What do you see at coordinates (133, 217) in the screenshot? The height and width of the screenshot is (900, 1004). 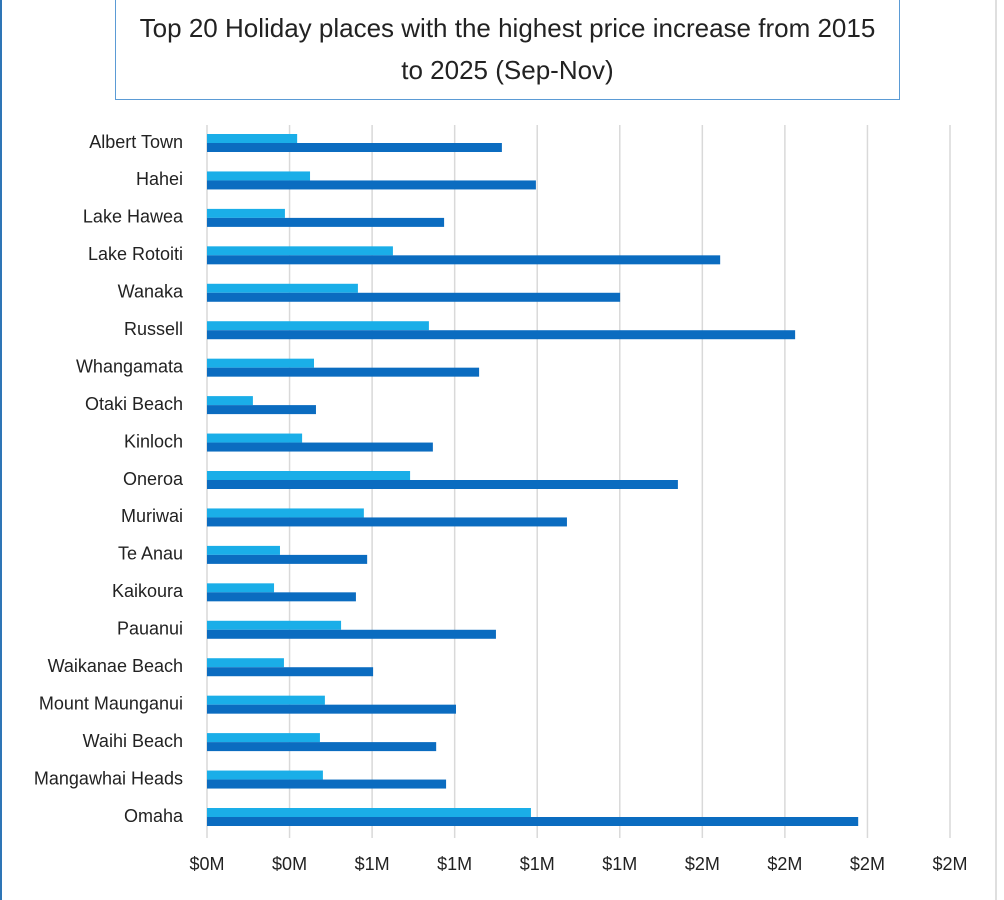 I see `y-tick-label: Lake Hawea` at bounding box center [133, 217].